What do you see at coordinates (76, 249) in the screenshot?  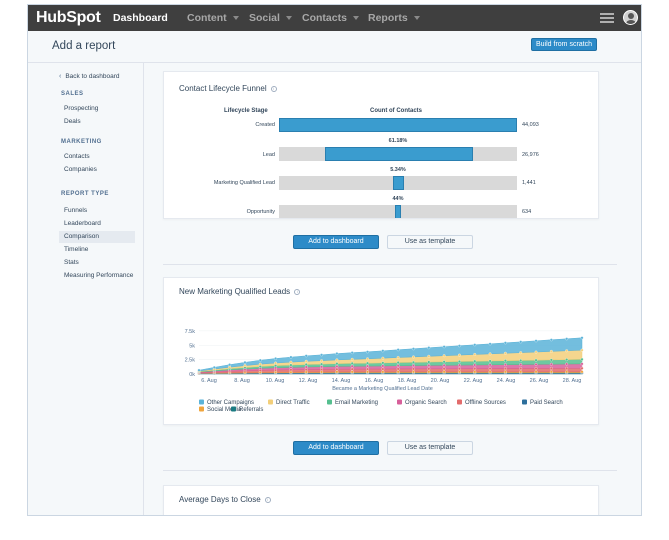 I see `sidebar-item-timeline: Timeline` at bounding box center [76, 249].